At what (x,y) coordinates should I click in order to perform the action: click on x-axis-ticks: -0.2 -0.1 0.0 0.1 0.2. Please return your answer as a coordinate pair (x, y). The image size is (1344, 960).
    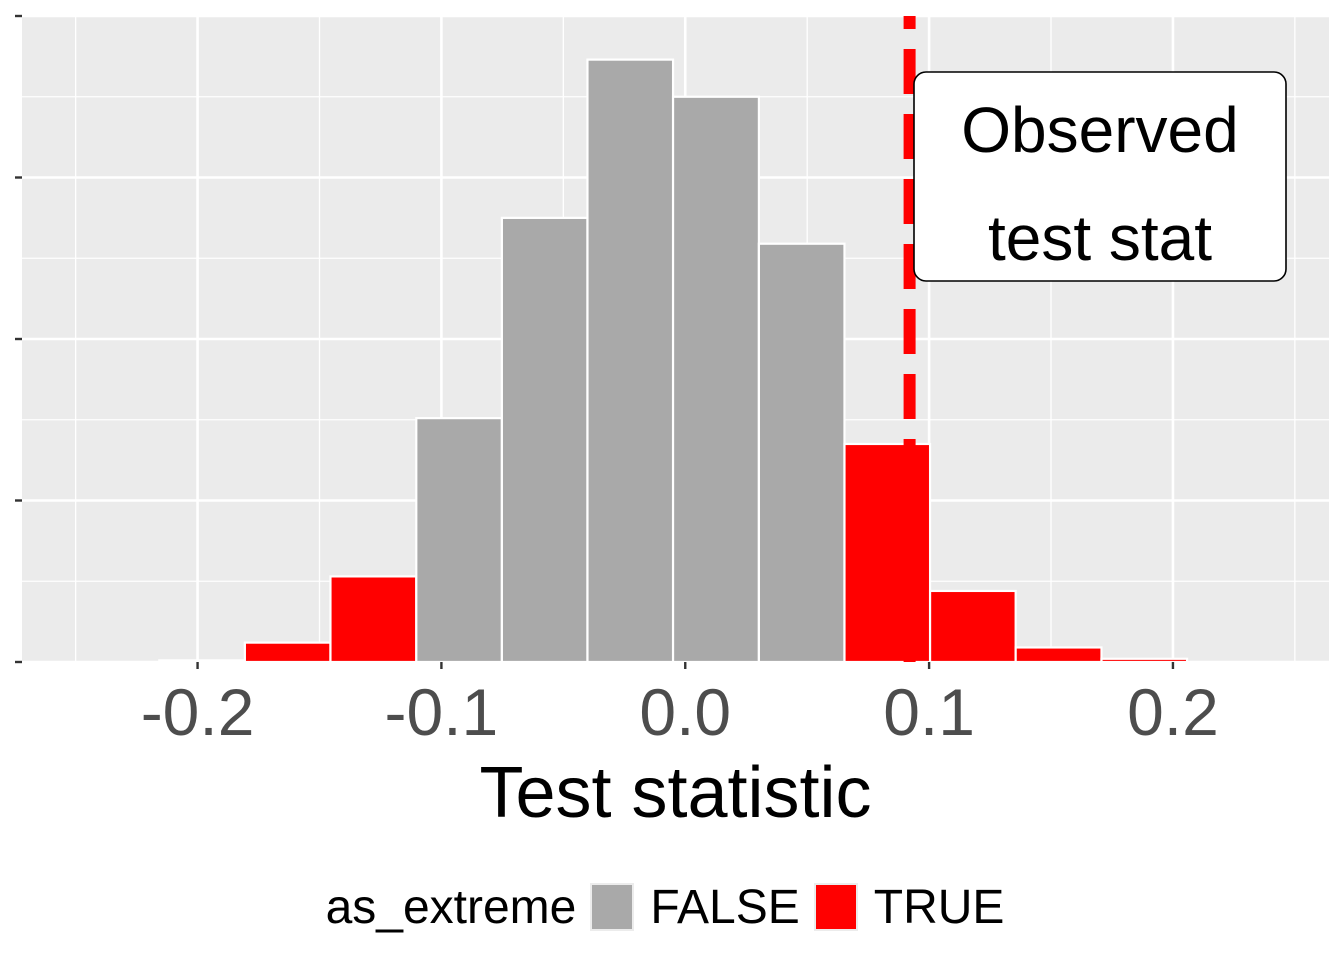
    Looking at the image, I should click on (680, 705).